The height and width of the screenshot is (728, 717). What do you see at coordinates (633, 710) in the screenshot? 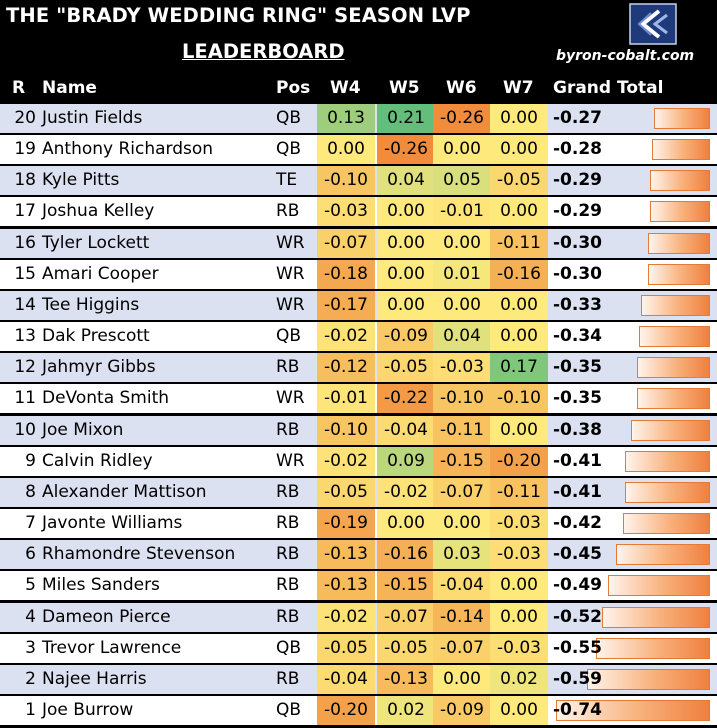
I see `grand-total-cell: -0.74` at bounding box center [633, 710].